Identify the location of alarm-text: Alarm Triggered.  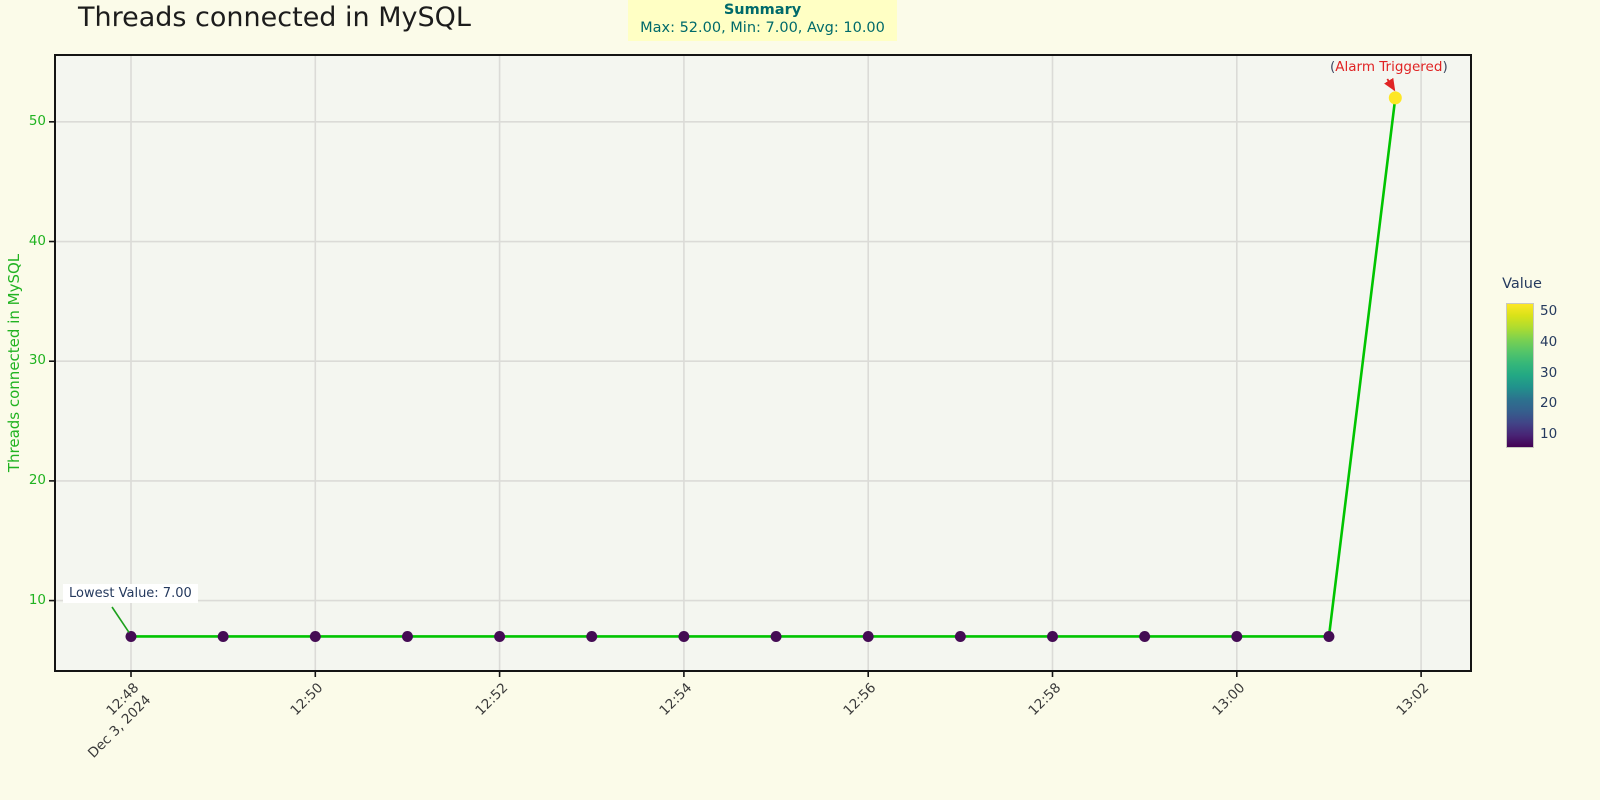
(1389, 67).